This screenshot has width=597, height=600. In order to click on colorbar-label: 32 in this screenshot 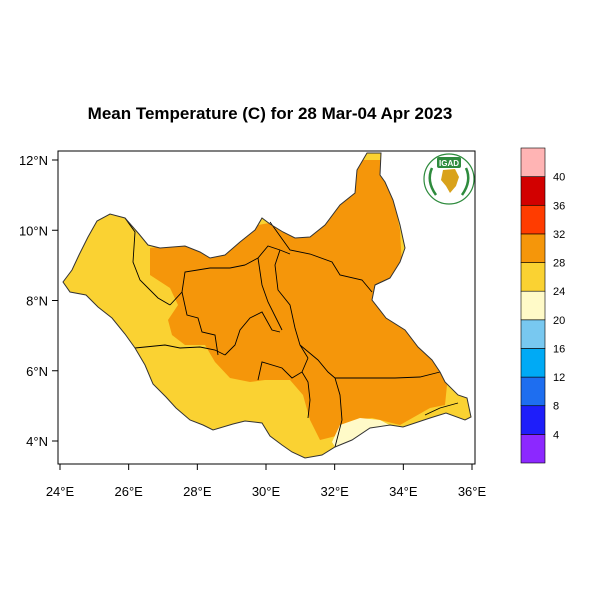, I will do `click(559, 235)`.